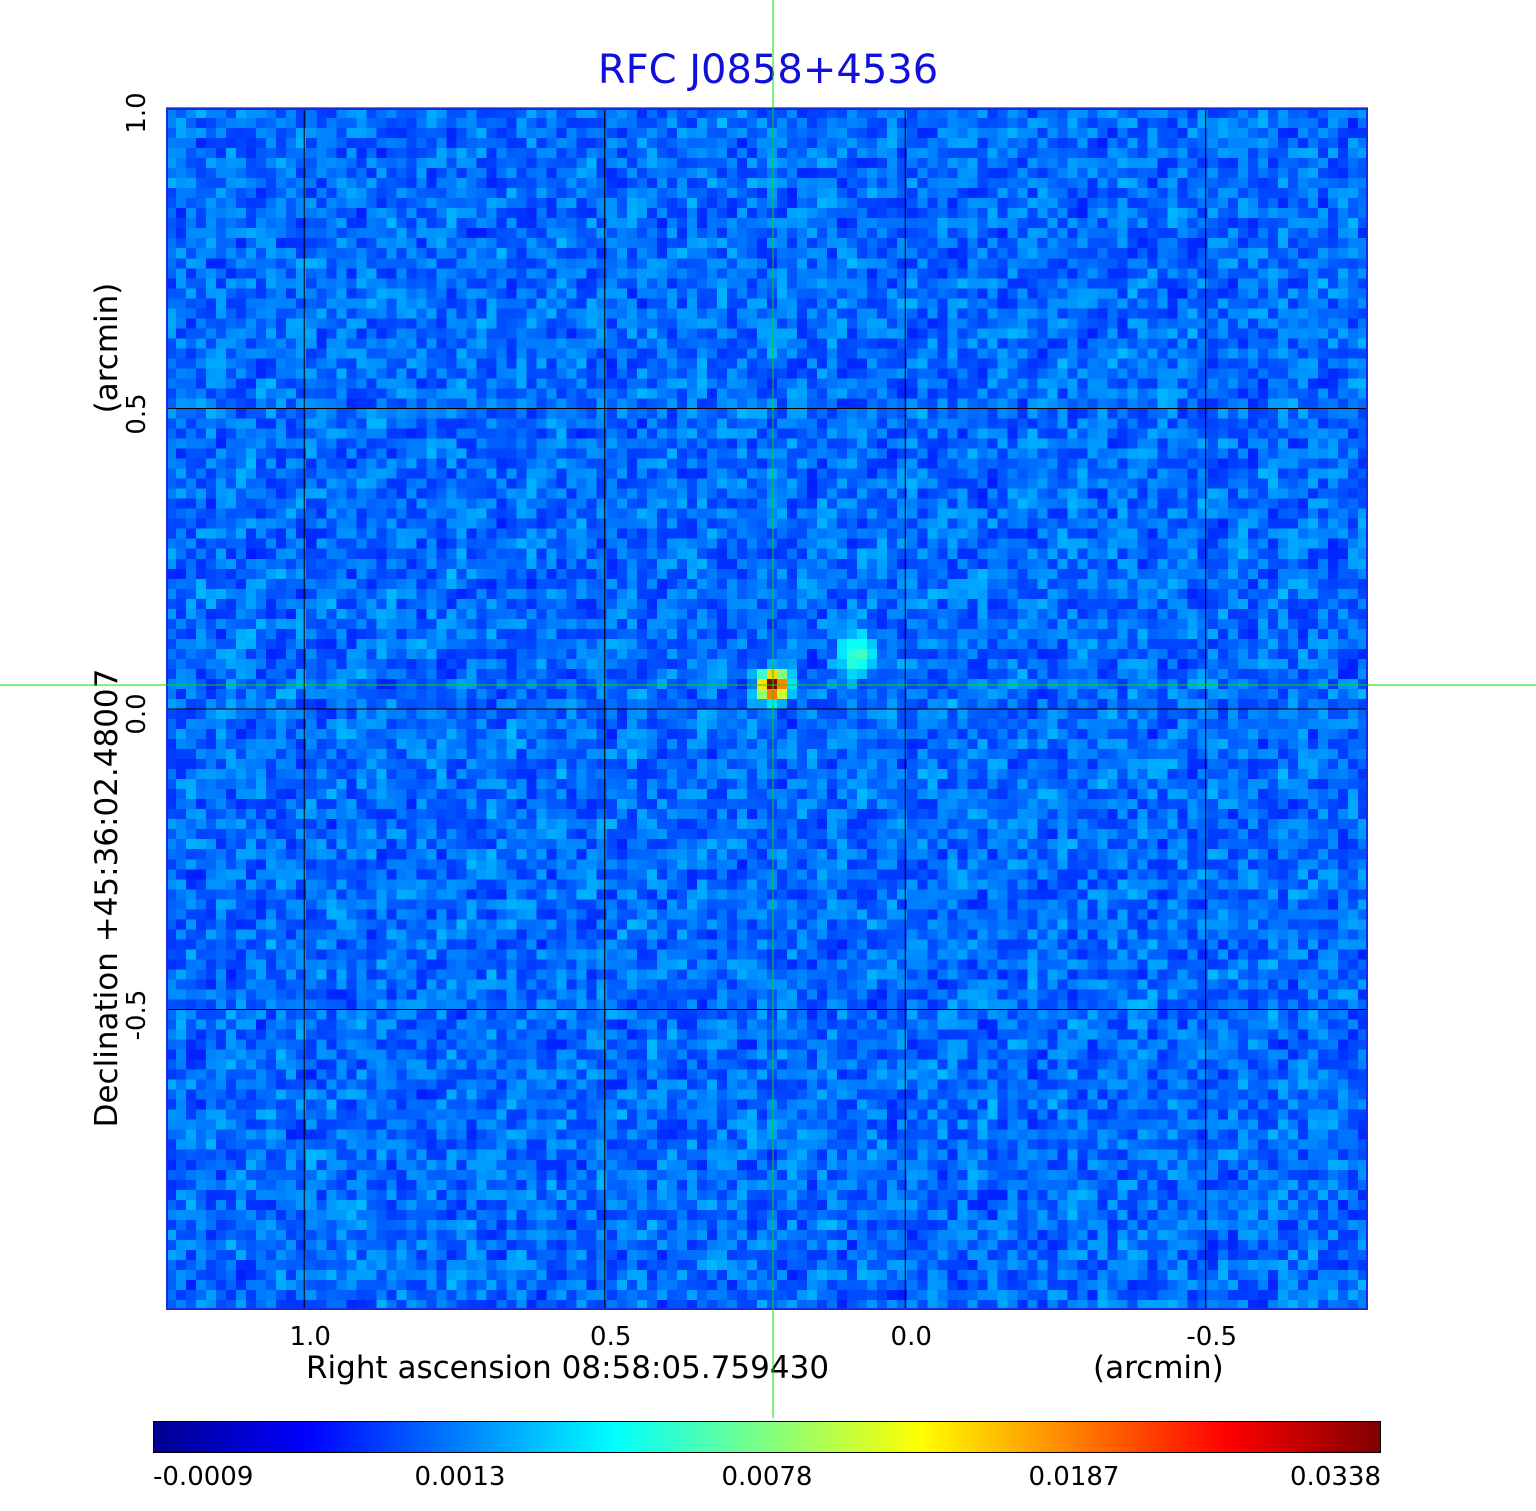  Describe the element at coordinates (310, 1337) in the screenshot. I see `x-tick-label: 1.0` at that location.